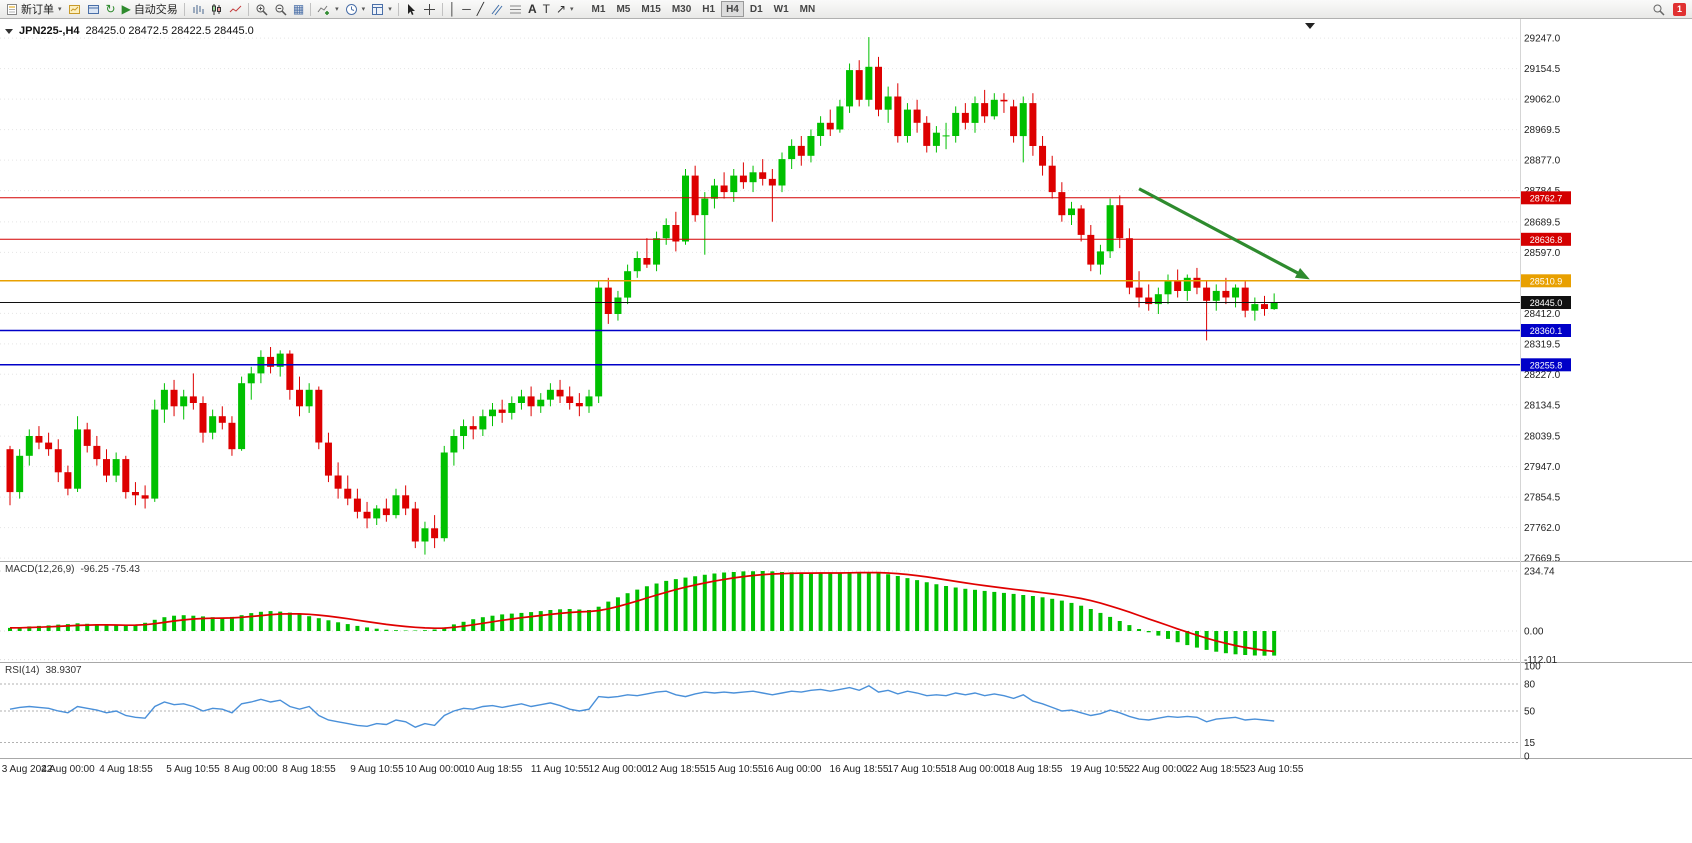 This screenshot has width=1692, height=843. What do you see at coordinates (40, 569) in the screenshot?
I see `macd-name: MACD(12,26,9)` at bounding box center [40, 569].